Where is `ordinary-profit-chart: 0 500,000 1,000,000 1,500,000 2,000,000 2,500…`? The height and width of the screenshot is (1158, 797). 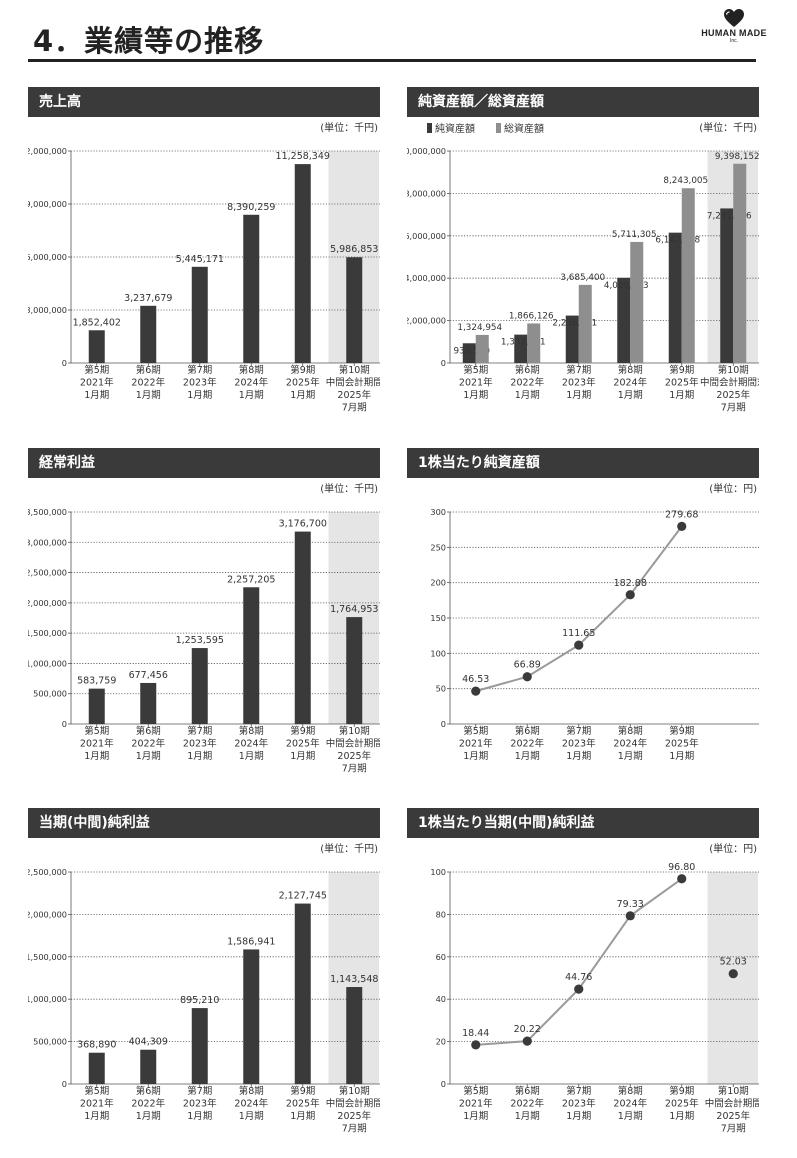 ordinary-profit-chart: 0 500,000 1,000,000 1,500,000 2,000,000 2,500… is located at coordinates (204, 628).